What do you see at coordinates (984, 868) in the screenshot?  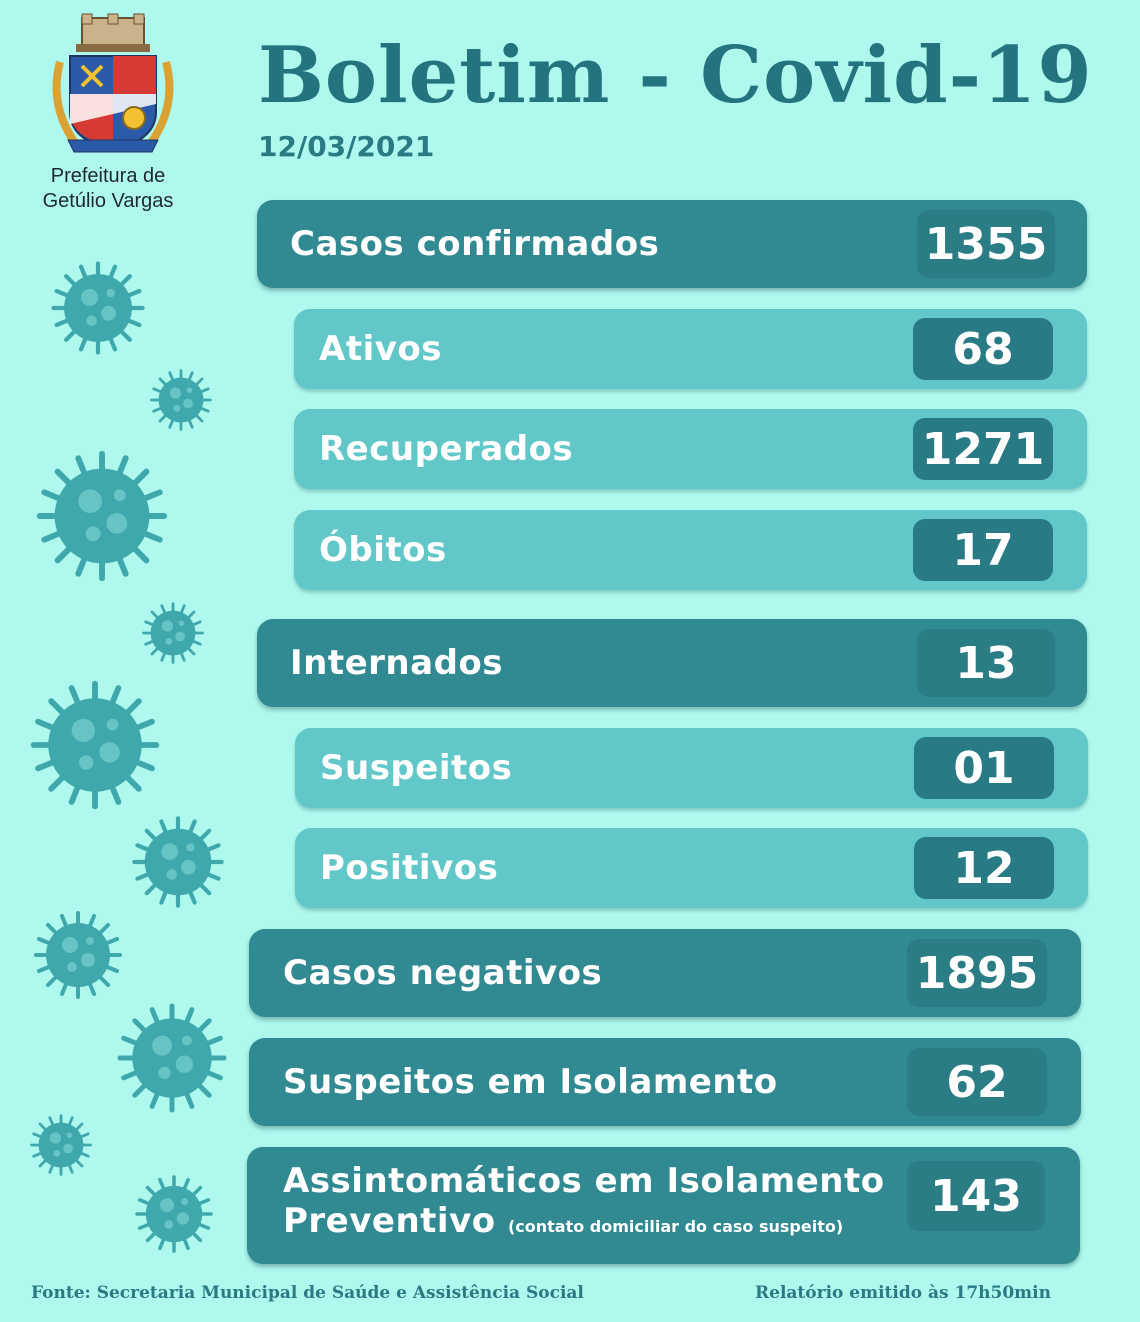 I see `value-positivos: 12` at bounding box center [984, 868].